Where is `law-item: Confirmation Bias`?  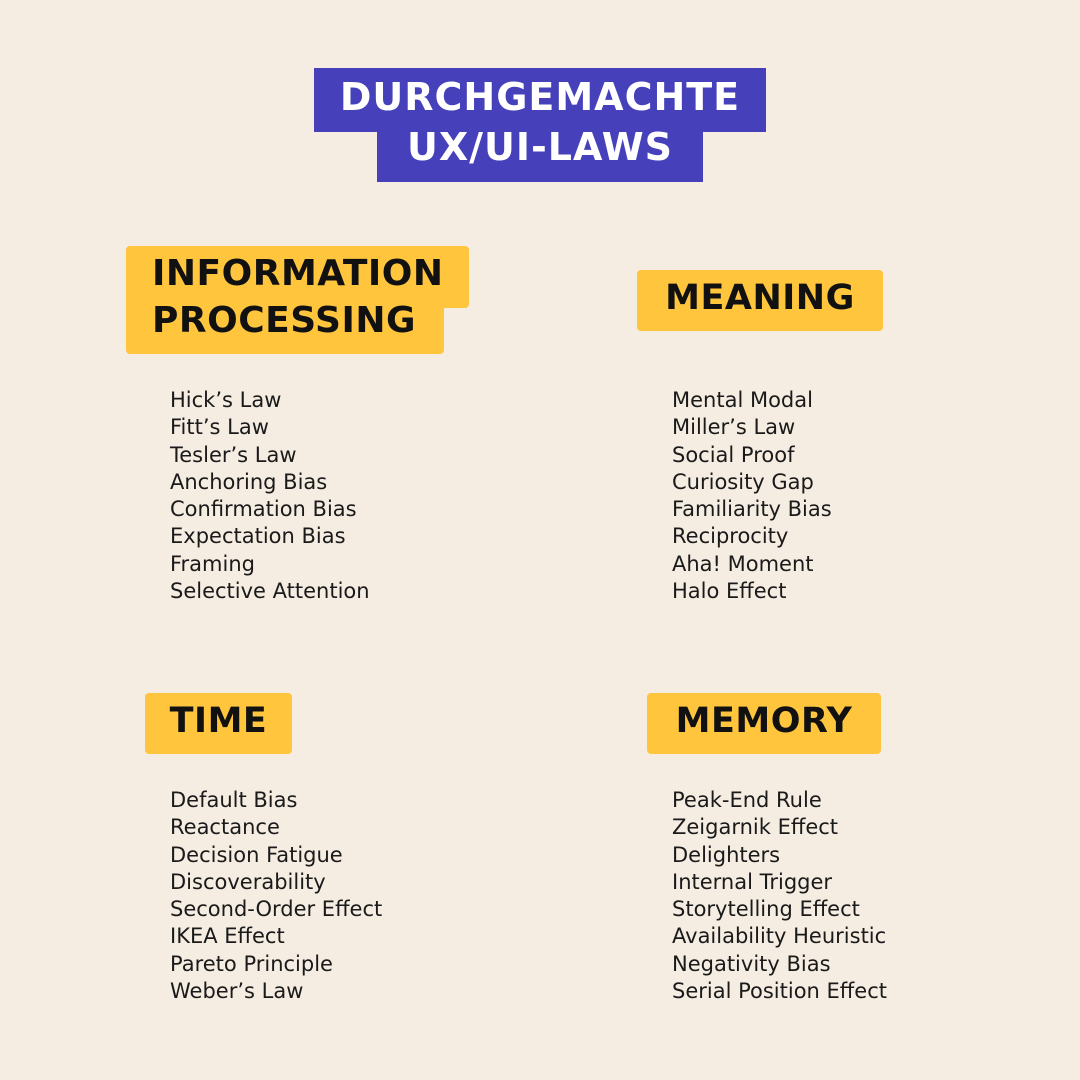 law-item: Confirmation Bias is located at coordinates (263, 509).